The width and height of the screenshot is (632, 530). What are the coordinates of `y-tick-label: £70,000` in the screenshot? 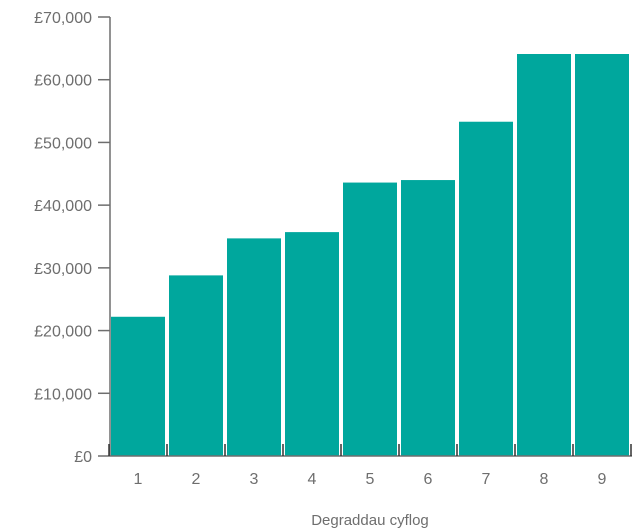 It's located at (63, 18).